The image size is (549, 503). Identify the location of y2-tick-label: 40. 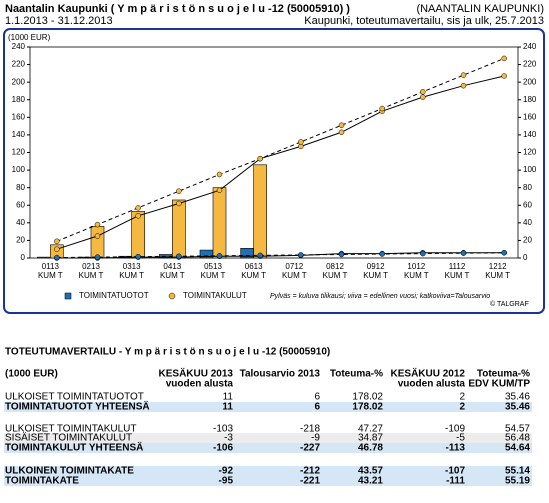
(527, 222).